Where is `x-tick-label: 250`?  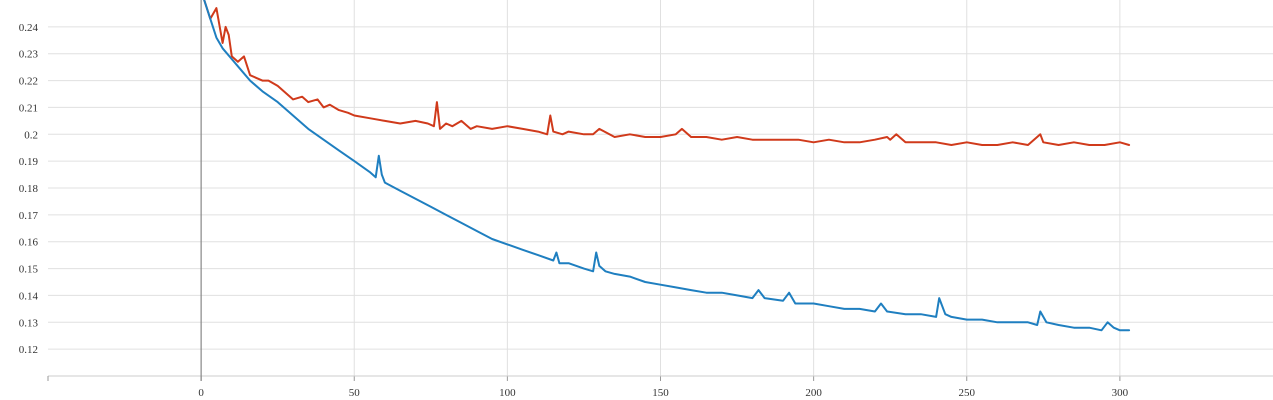
x-tick-label: 250 is located at coordinates (967, 393).